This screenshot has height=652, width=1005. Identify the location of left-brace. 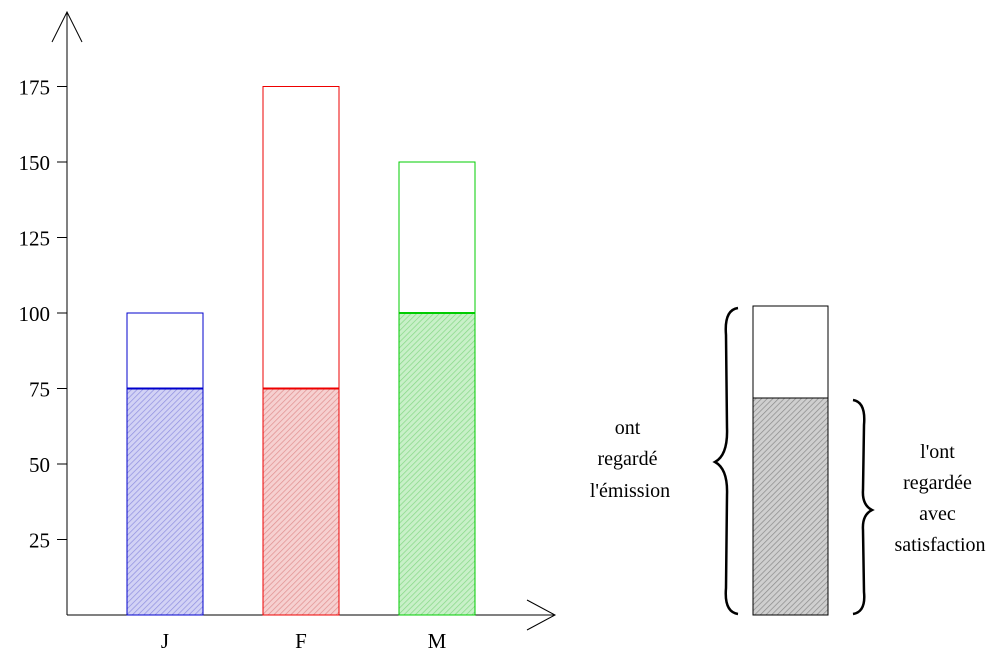
(725, 461).